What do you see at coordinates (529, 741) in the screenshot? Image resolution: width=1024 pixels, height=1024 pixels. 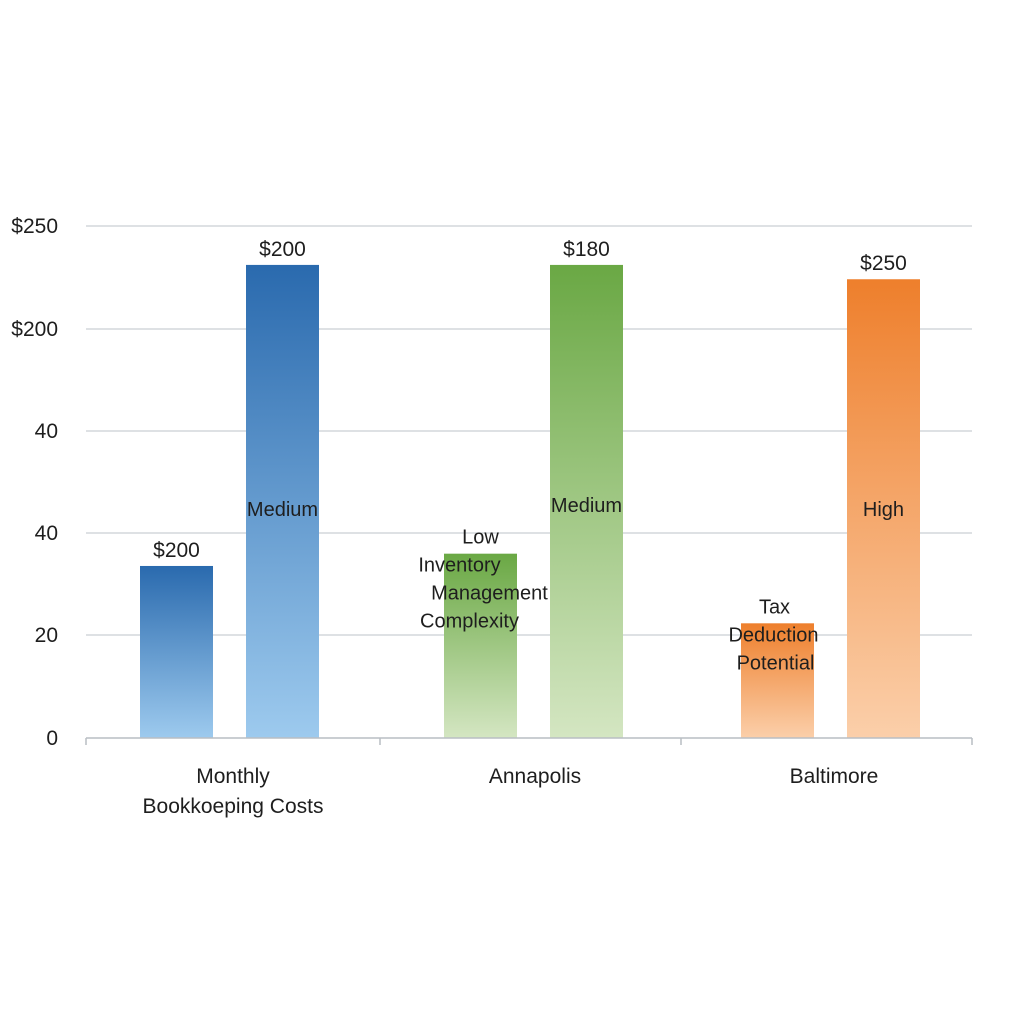 I see `x-axis` at bounding box center [529, 741].